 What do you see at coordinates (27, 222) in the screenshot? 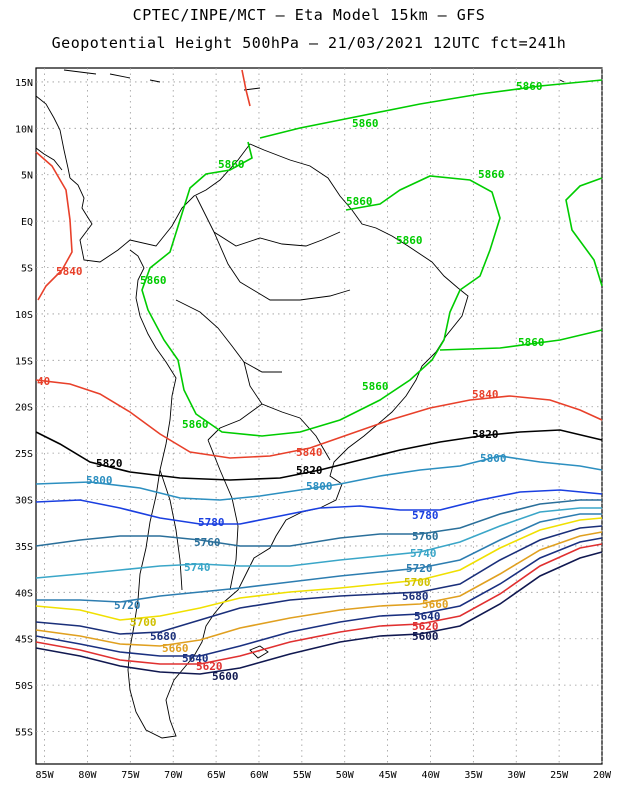
I see `lat-tick-label: EQ` at bounding box center [27, 222].